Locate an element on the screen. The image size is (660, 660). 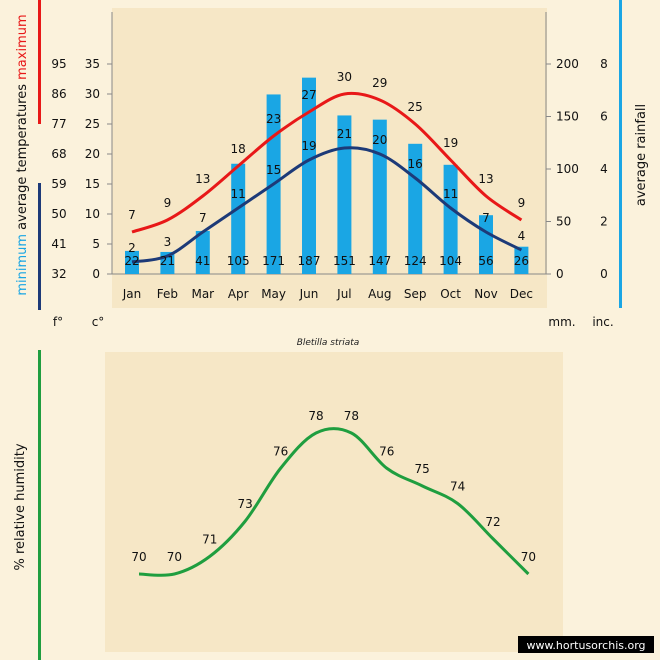
humidity-line is located at coordinates (334, 502).